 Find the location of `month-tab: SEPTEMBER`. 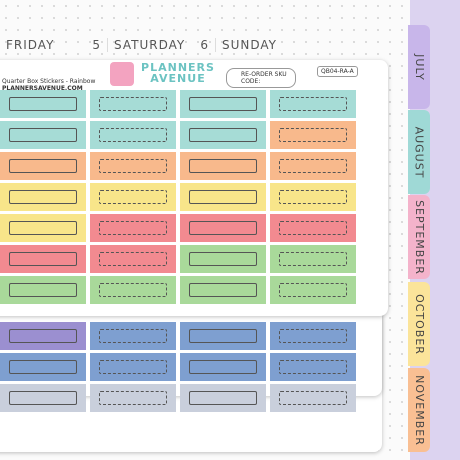

month-tab: SEPTEMBER is located at coordinates (419, 237).